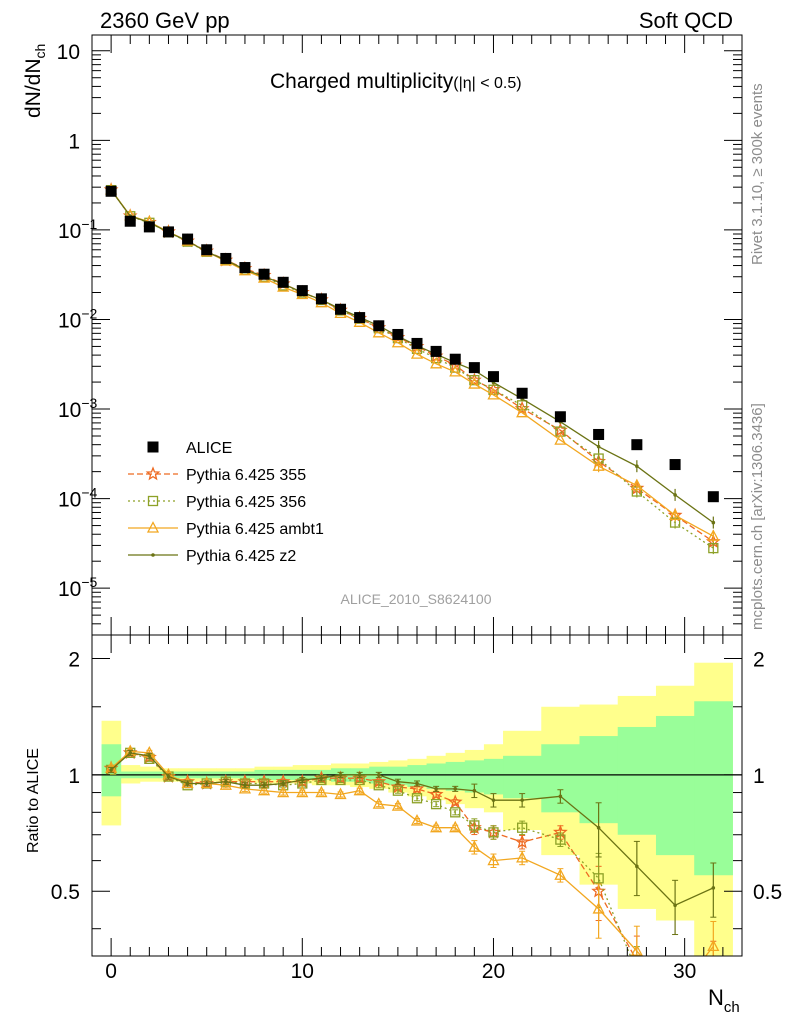  What do you see at coordinates (68, 52) in the screenshot?
I see `main-ytick-label: 10` at bounding box center [68, 52].